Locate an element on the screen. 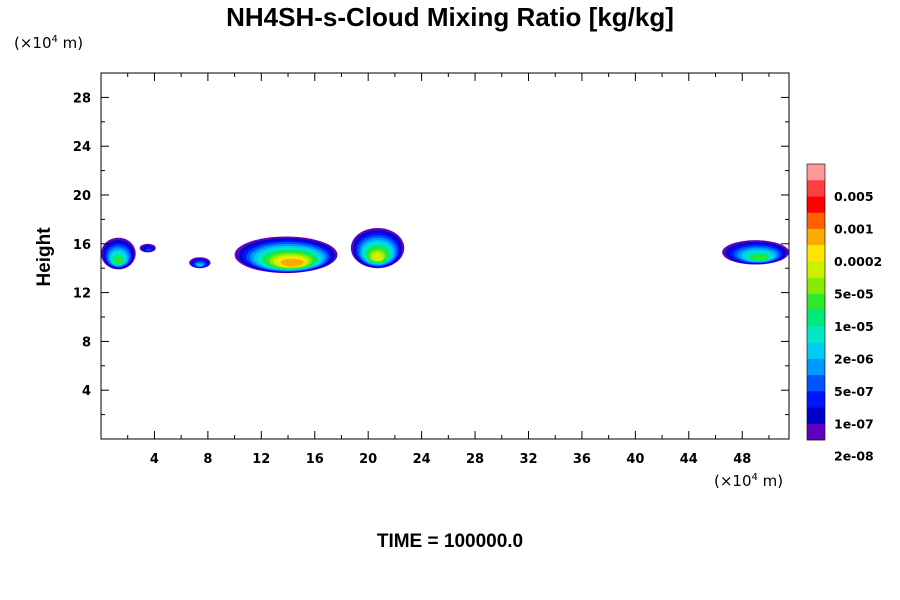 The width and height of the screenshot is (900, 600). y-tick-label: 24 is located at coordinates (82, 147).